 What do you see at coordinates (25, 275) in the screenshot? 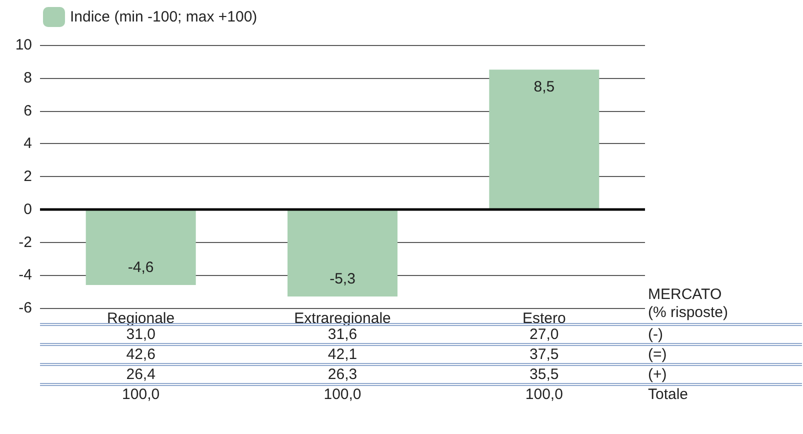
I see `y-tick-label: -4` at bounding box center [25, 275].